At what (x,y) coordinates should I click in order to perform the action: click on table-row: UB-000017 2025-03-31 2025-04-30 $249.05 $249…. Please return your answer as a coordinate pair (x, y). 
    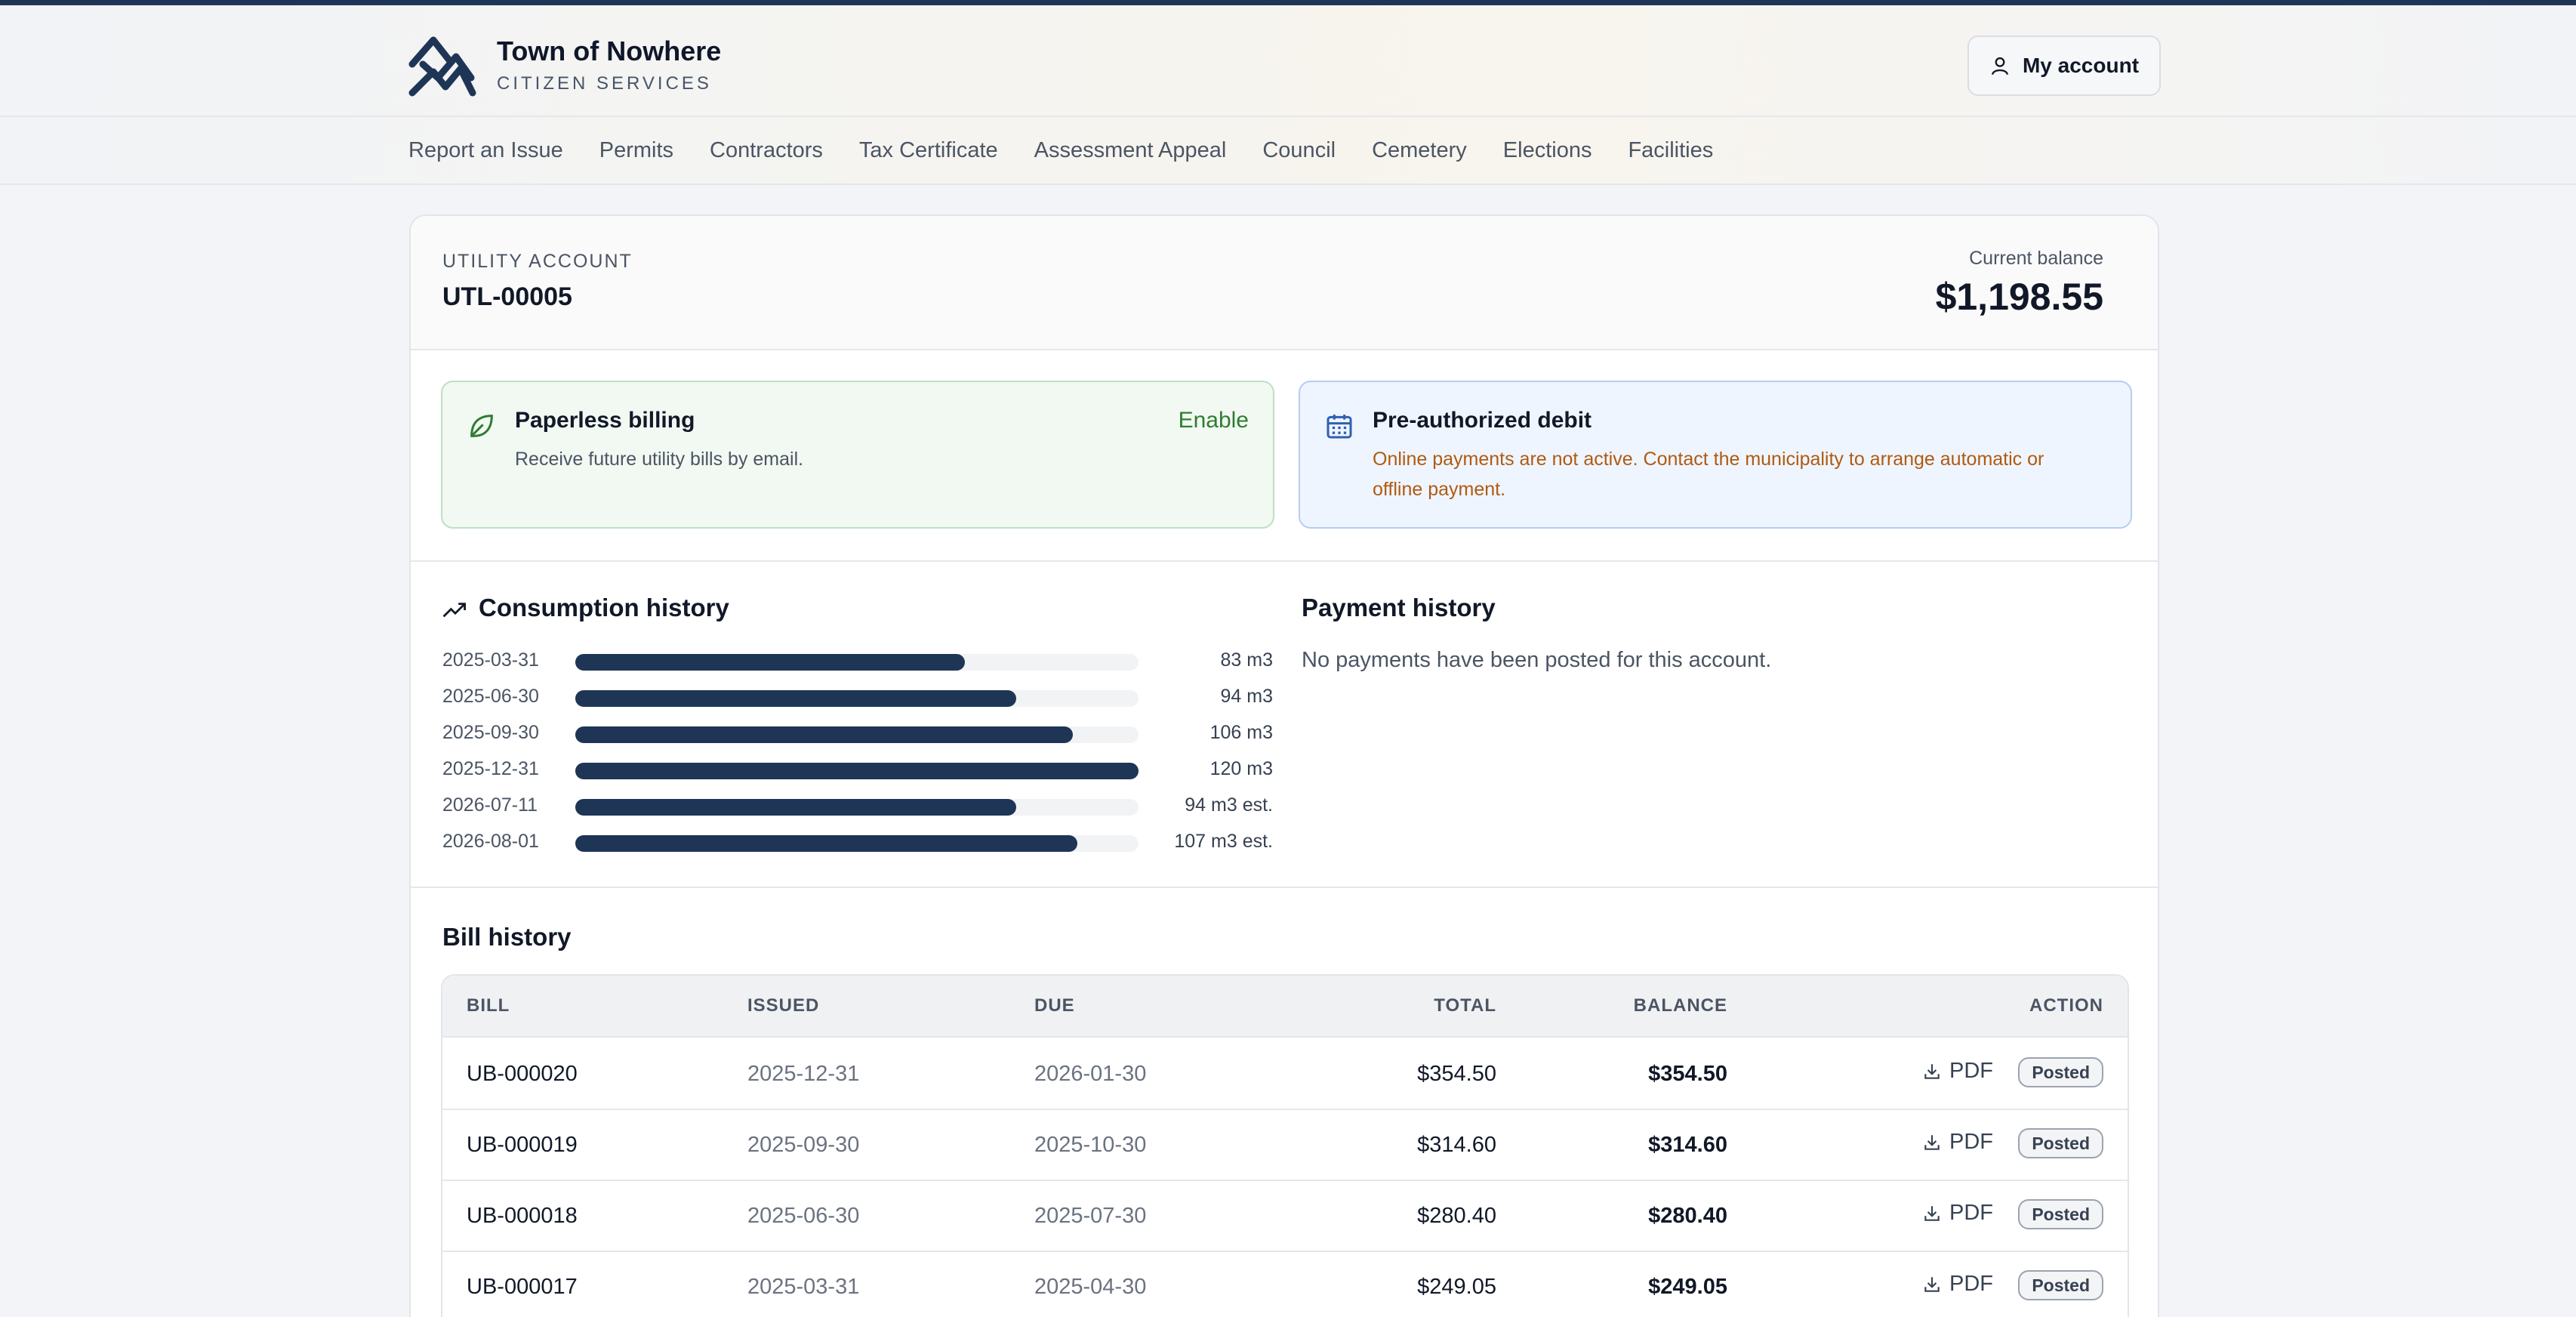
    Looking at the image, I should click on (1285, 1284).